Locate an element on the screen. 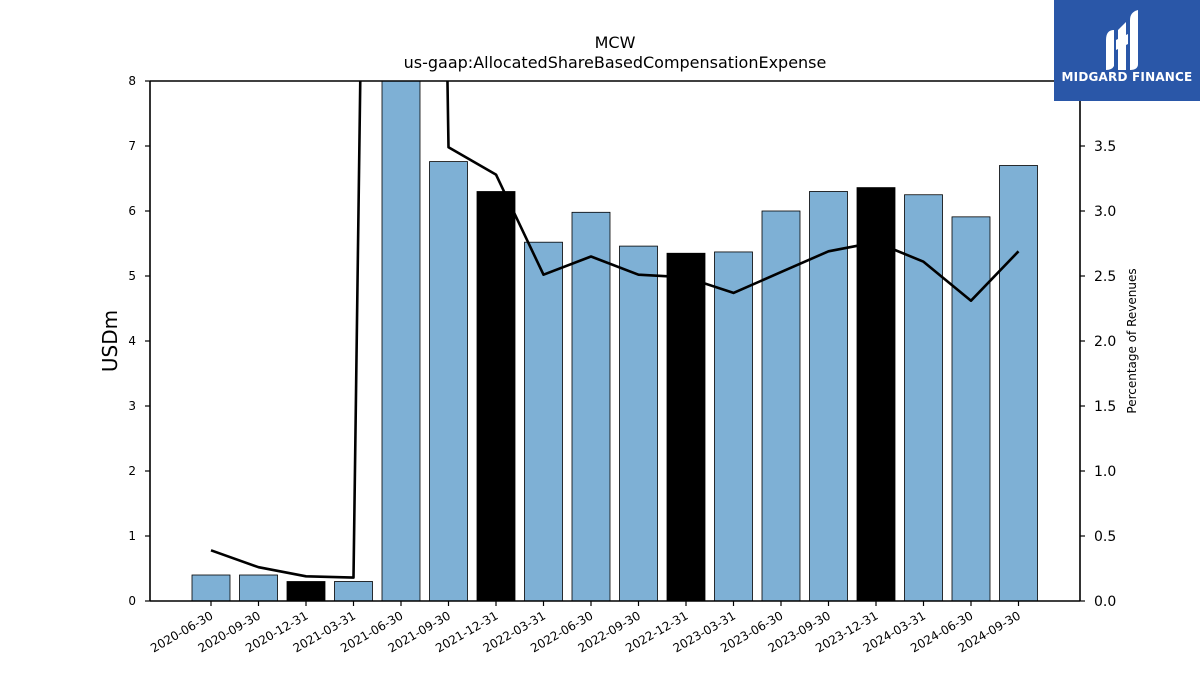 This screenshot has height=675, width=1200. y2-tick-label: 1.0 is located at coordinates (1105, 472).